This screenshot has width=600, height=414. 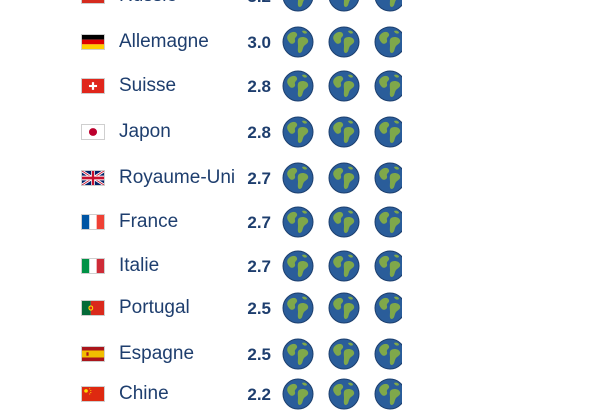 I want to click on table-row: Suisse 2.8, so click(x=300, y=86).